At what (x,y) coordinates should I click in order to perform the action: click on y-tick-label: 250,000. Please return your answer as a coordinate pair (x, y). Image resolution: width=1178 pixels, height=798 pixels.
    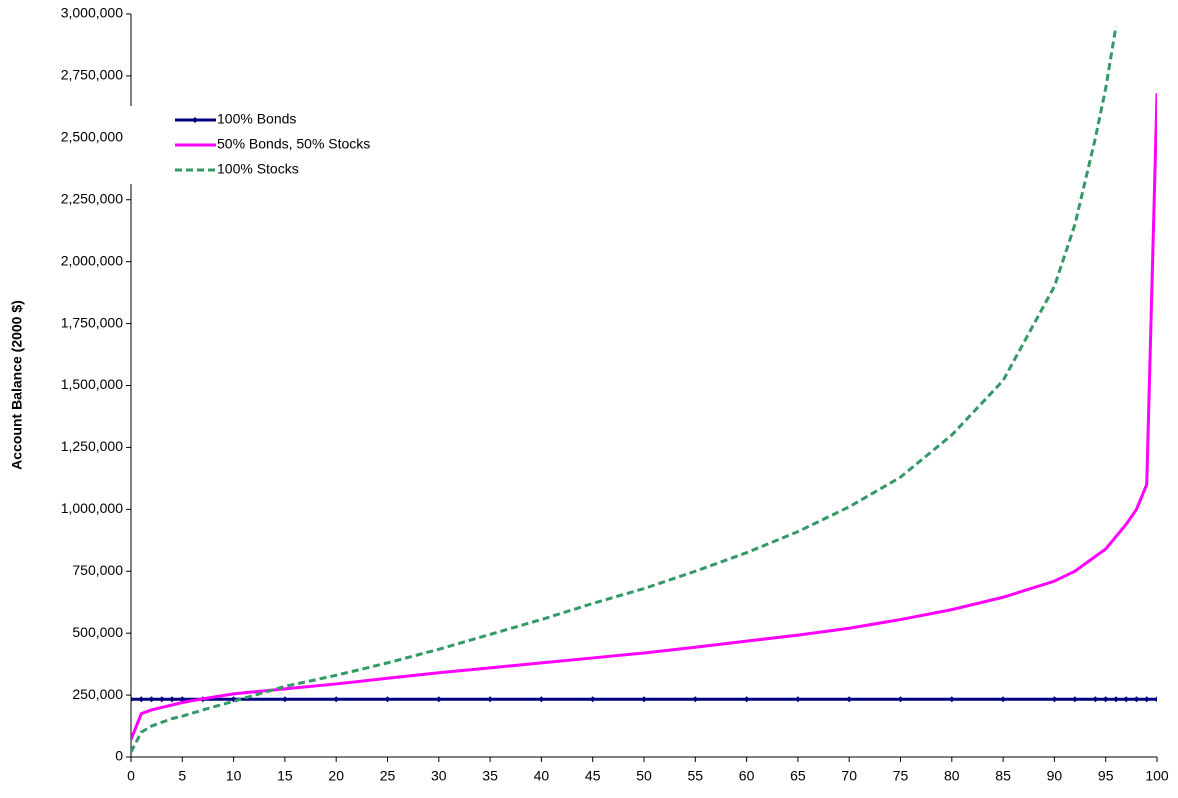
    Looking at the image, I should click on (97, 694).